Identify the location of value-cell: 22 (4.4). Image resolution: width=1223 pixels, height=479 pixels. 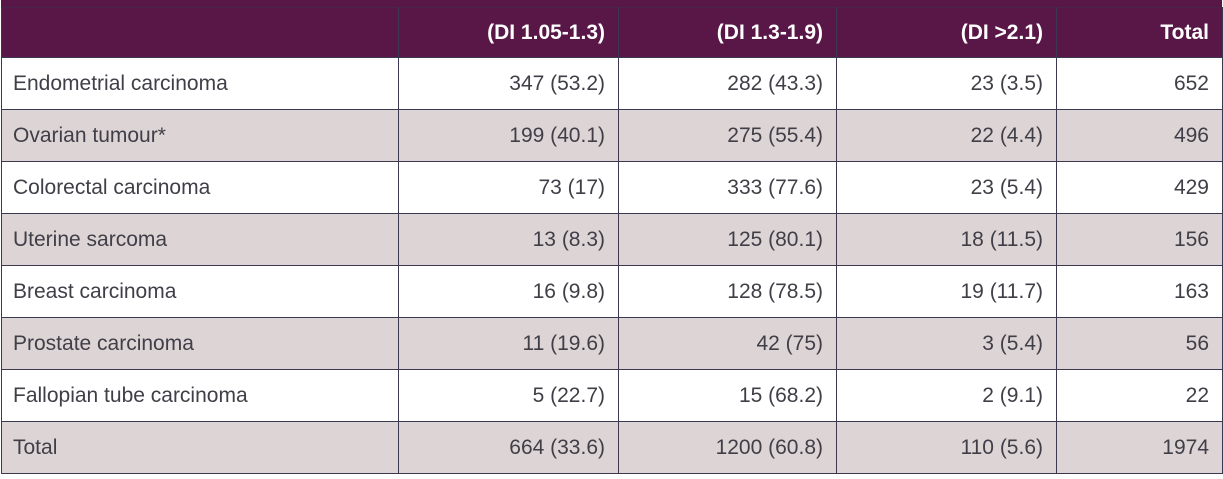
(946, 135).